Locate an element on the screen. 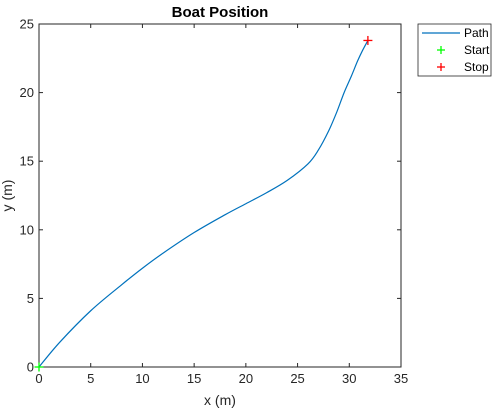 The width and height of the screenshot is (500, 412). x-axis-label: x (m) is located at coordinates (220, 400).